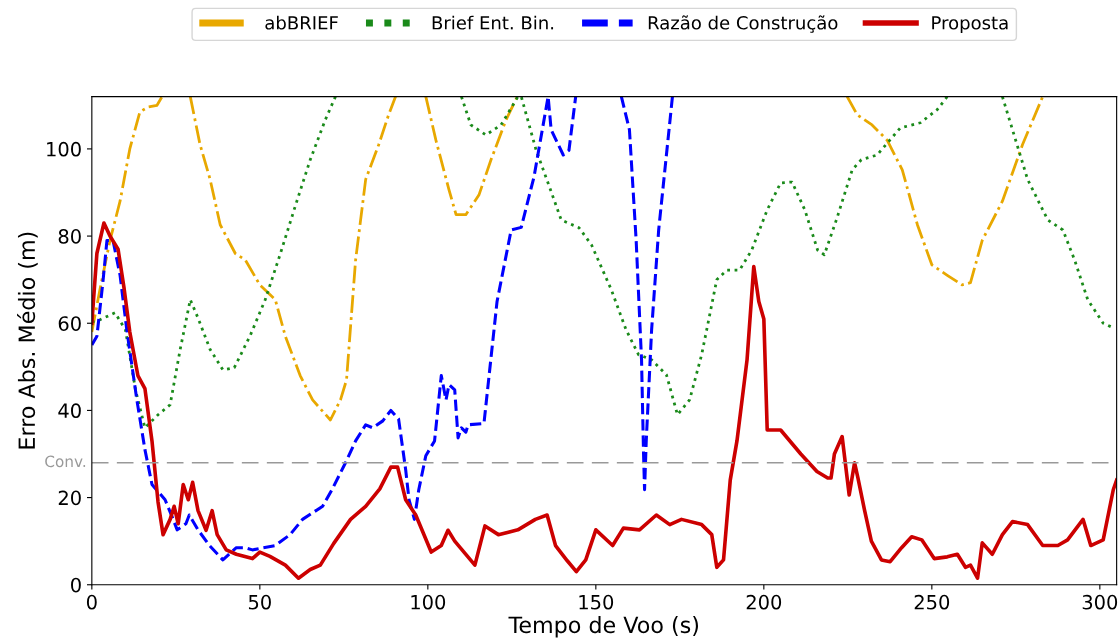 The height and width of the screenshot is (644, 1120). Describe the element at coordinates (428, 602) in the screenshot. I see `x-tick-label: 100` at that location.